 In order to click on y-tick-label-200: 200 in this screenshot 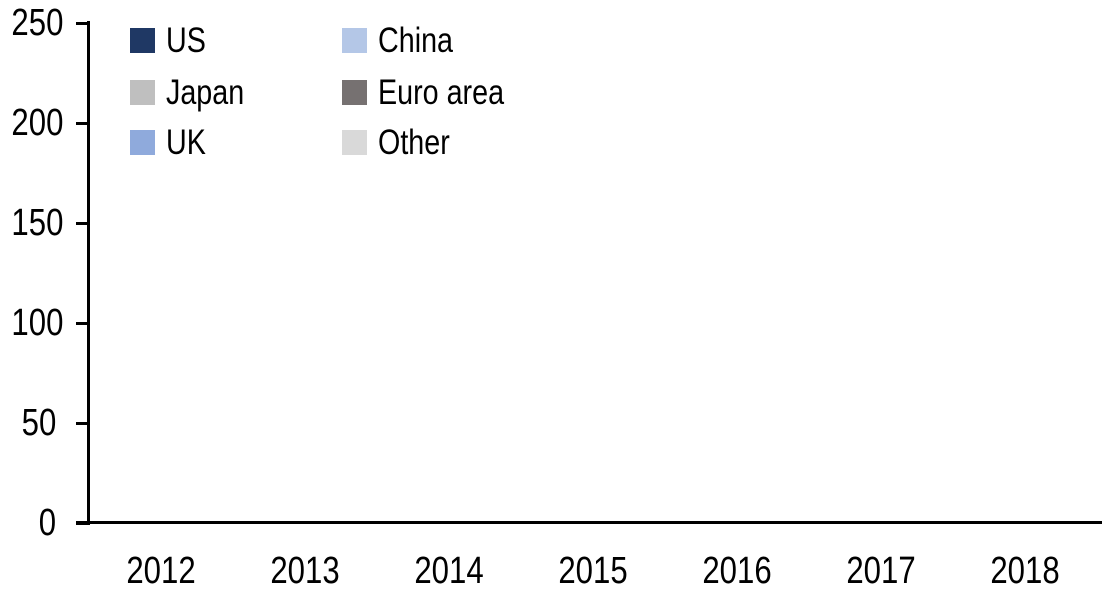, I will do `click(37, 123)`.